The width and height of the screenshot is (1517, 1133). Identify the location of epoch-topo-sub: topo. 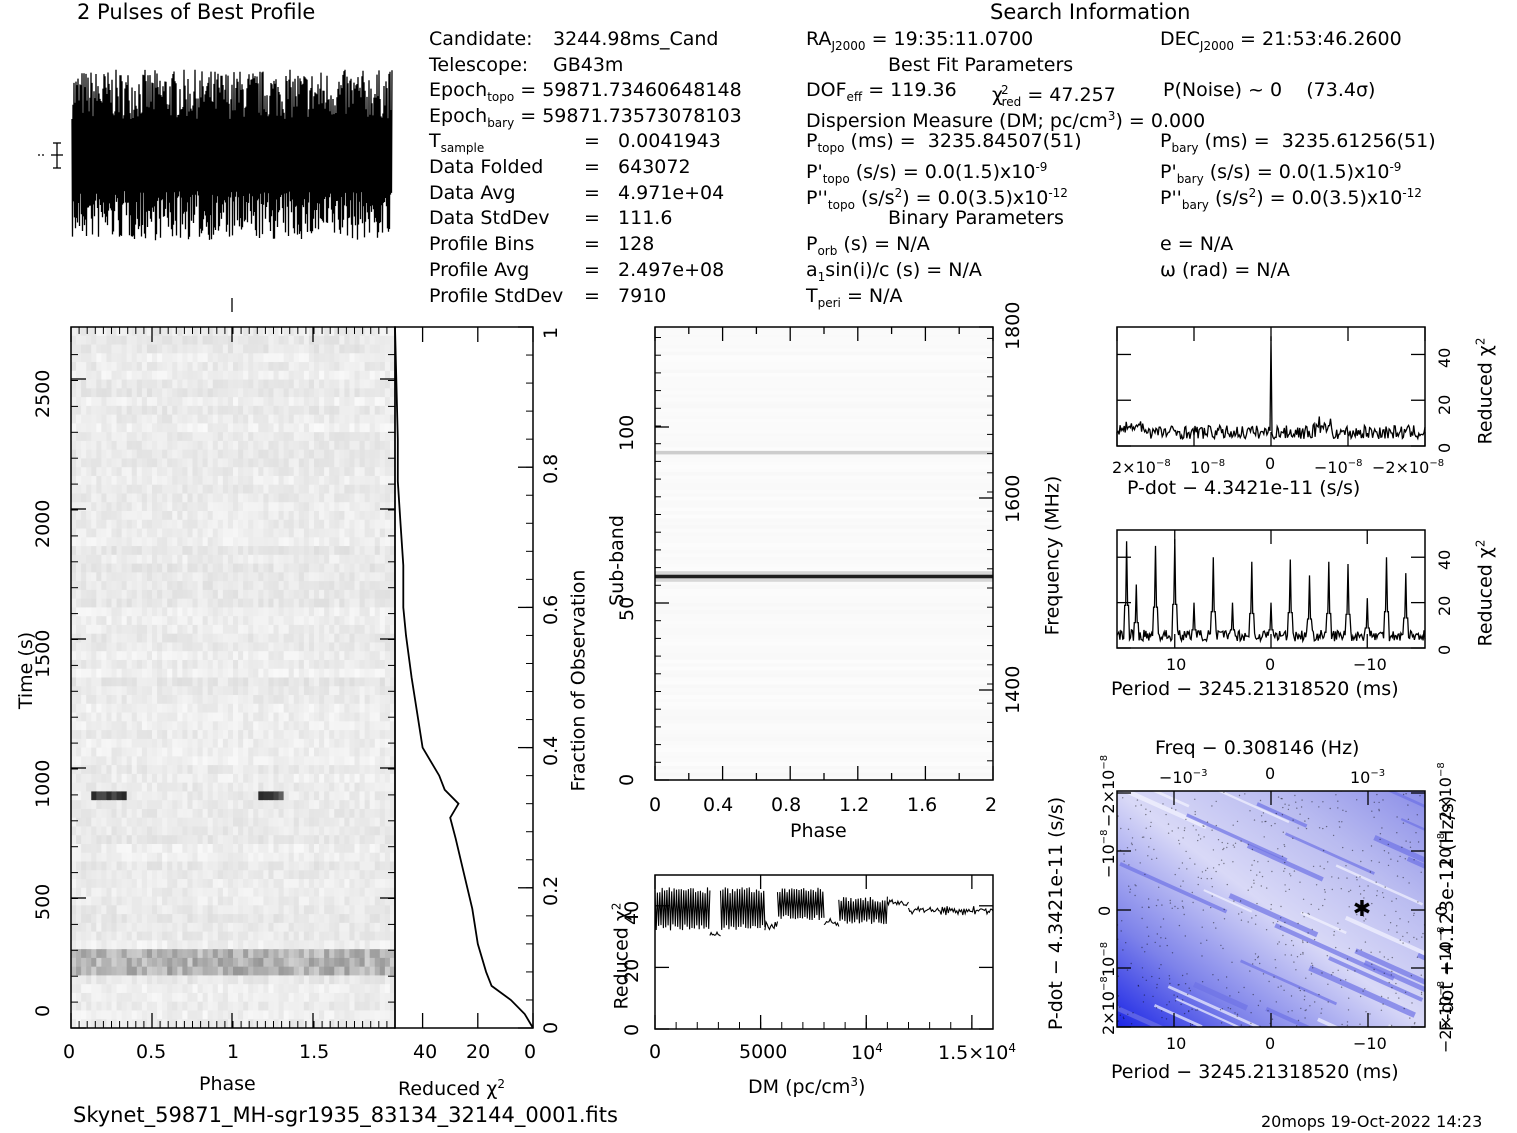
(501, 97).